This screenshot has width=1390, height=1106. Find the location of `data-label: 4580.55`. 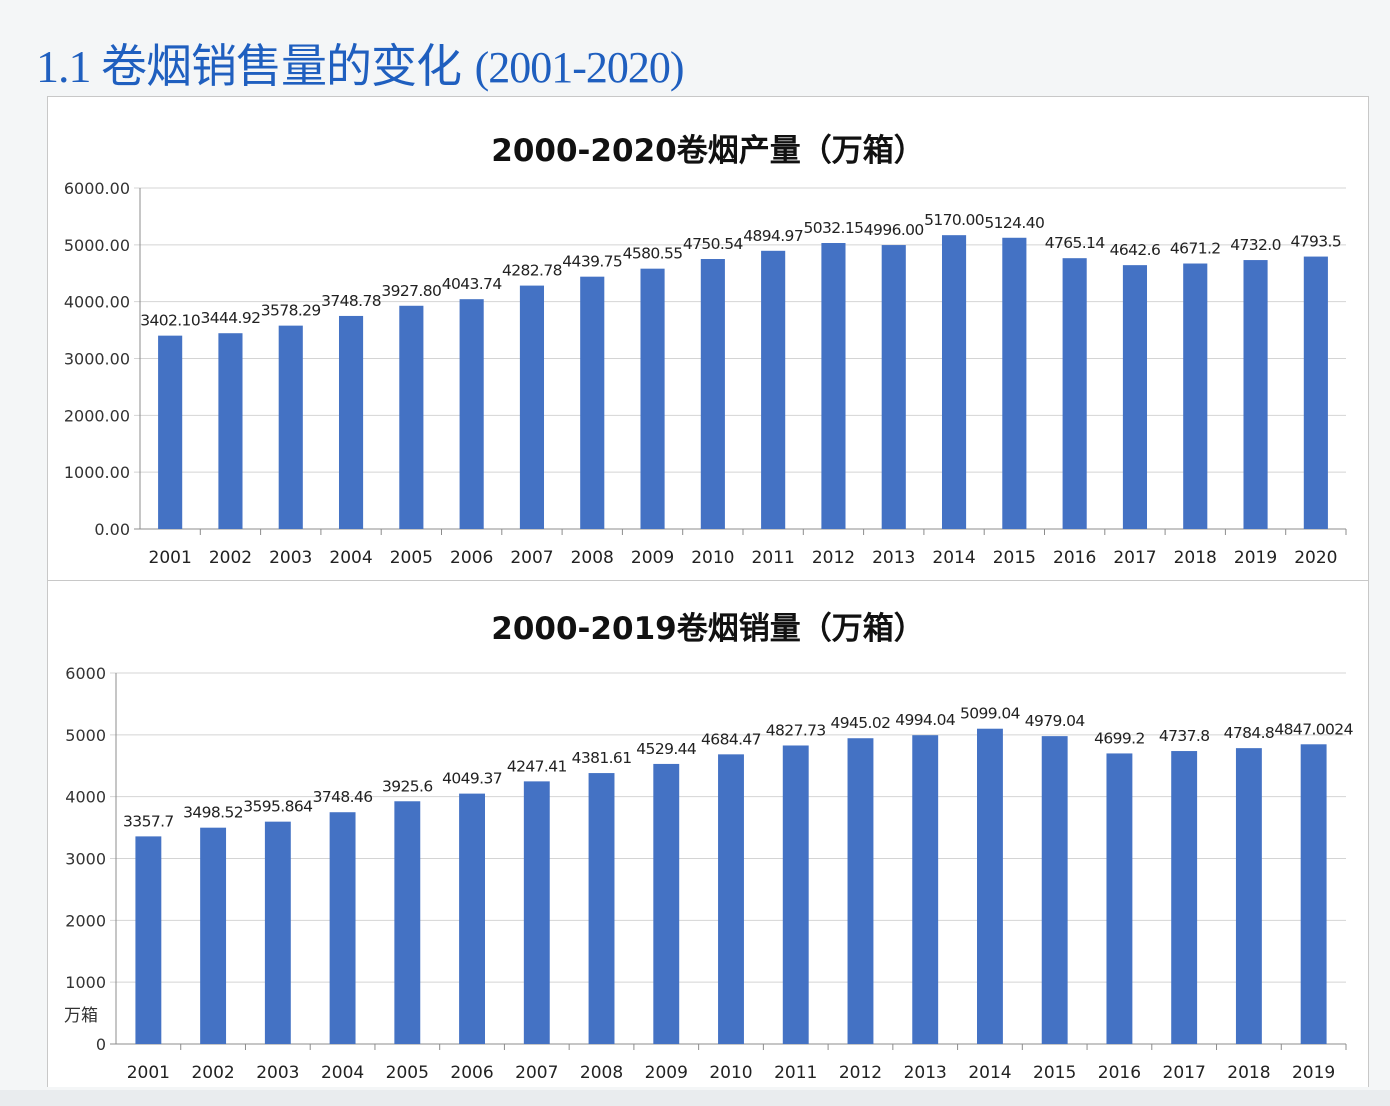

data-label: 4580.55 is located at coordinates (653, 254).